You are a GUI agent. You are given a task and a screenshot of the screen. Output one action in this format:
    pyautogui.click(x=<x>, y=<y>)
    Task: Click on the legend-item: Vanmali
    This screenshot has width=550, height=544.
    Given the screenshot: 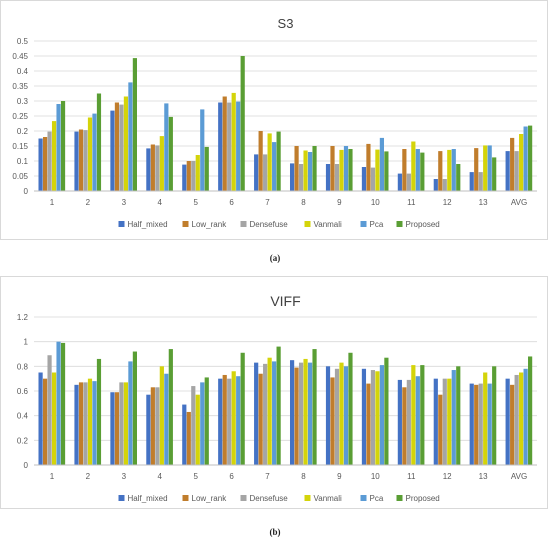 What is the action you would take?
    pyautogui.click(x=323, y=498)
    